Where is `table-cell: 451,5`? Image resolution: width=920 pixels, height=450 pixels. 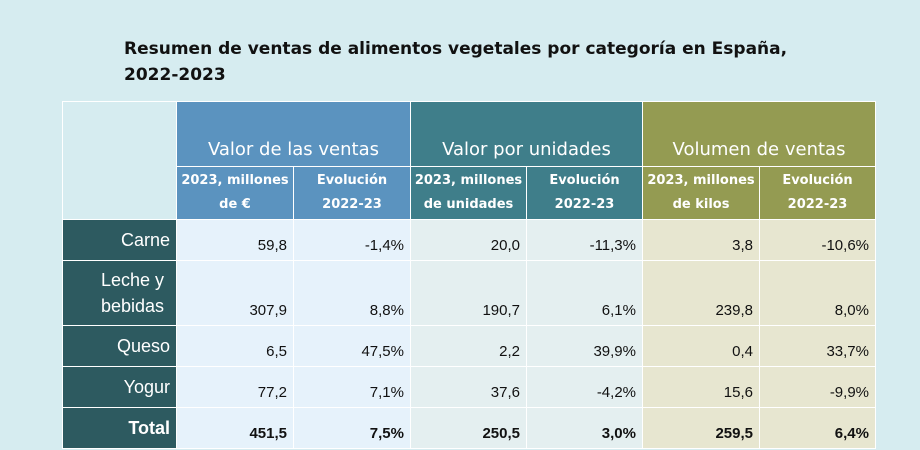
table-cell: 451,5 is located at coordinates (235, 428).